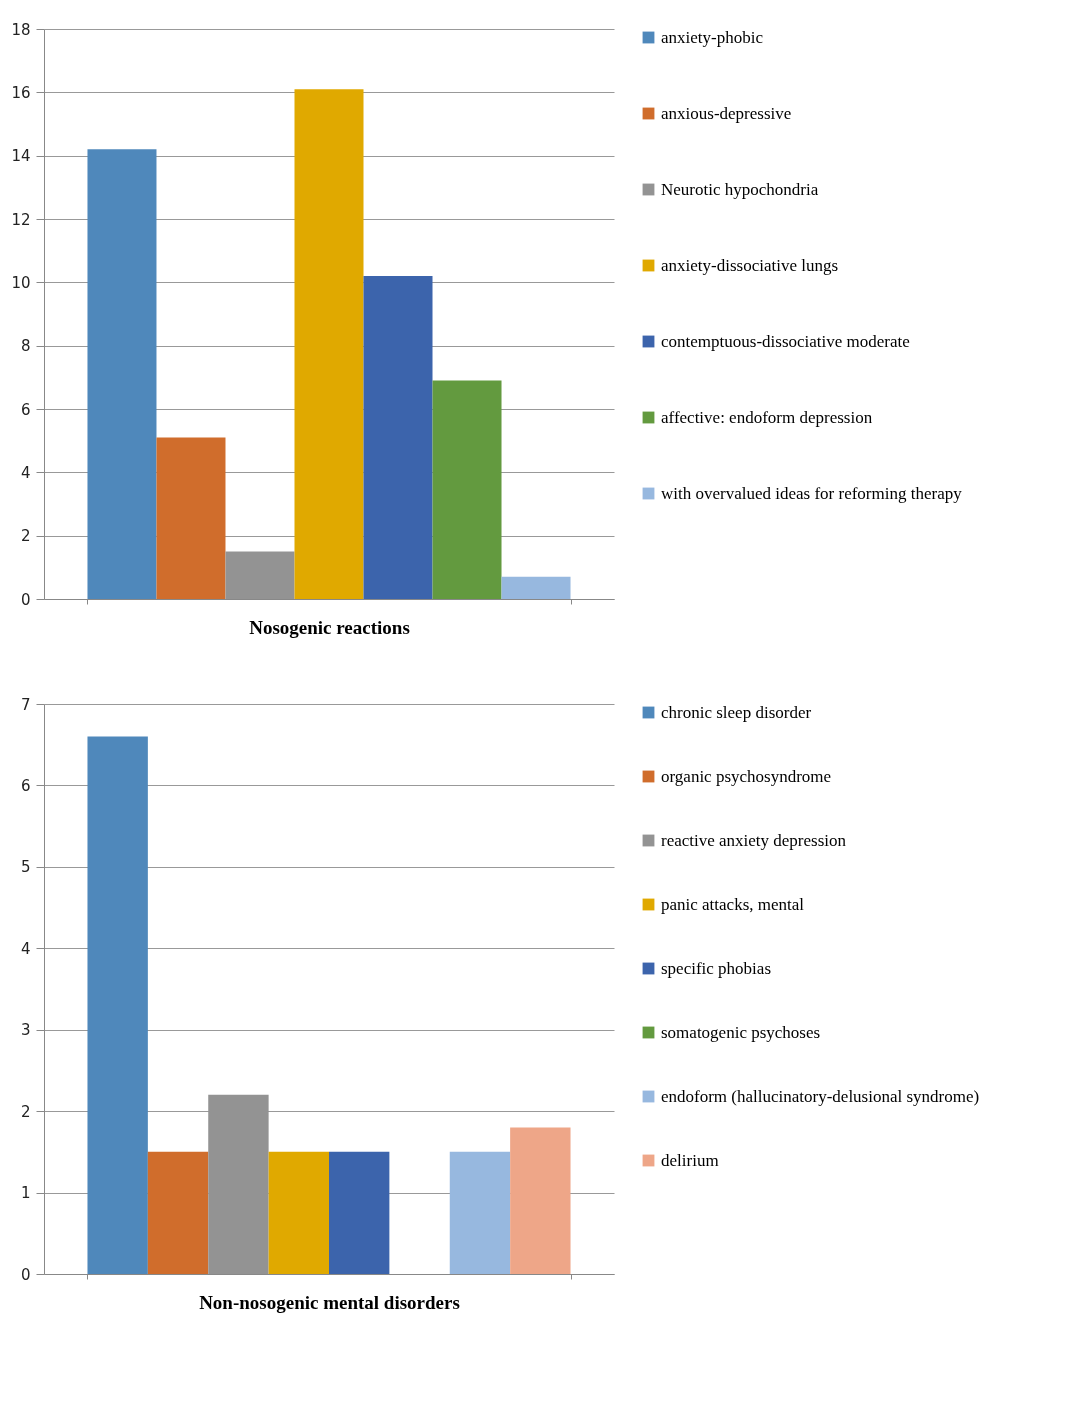 The height and width of the screenshot is (1414, 1070). Describe the element at coordinates (25, 346) in the screenshot. I see `y-tick-label: 8` at that location.